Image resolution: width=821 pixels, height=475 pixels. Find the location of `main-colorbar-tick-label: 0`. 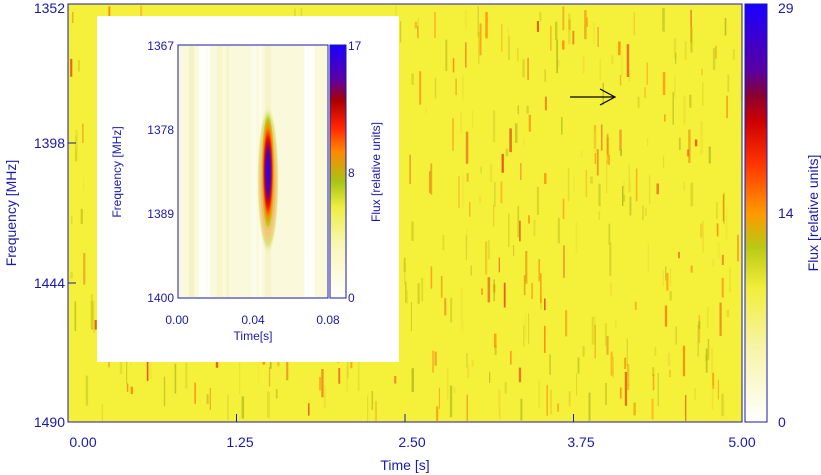

main-colorbar-tick-label: 0 is located at coordinates (782, 422).